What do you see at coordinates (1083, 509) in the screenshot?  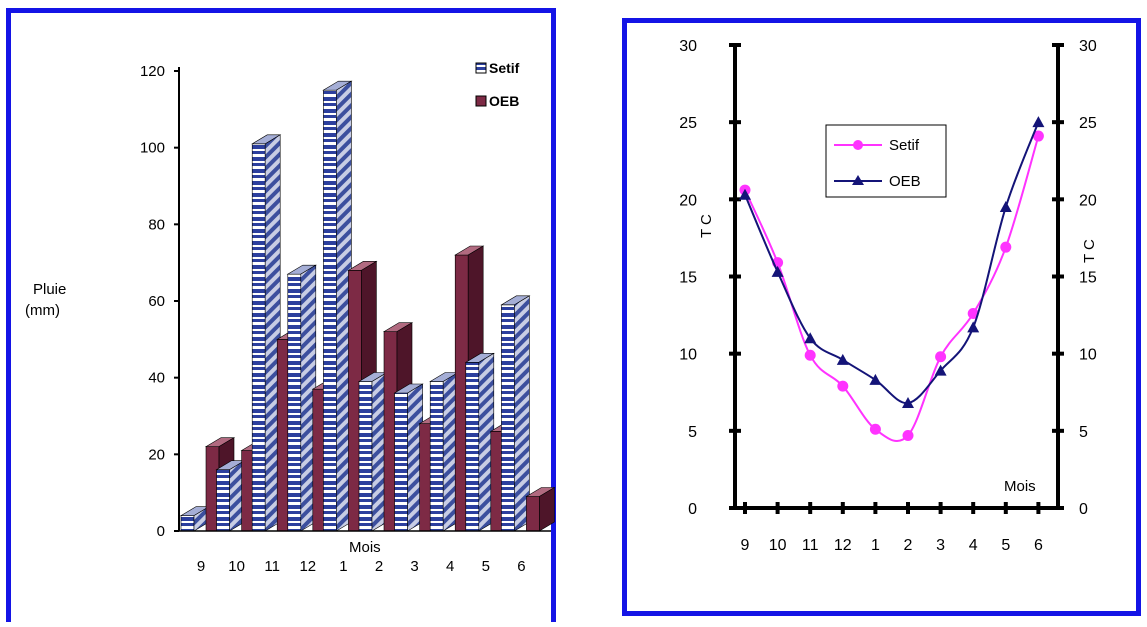 I see `y-tick-label-right: 0` at bounding box center [1083, 509].